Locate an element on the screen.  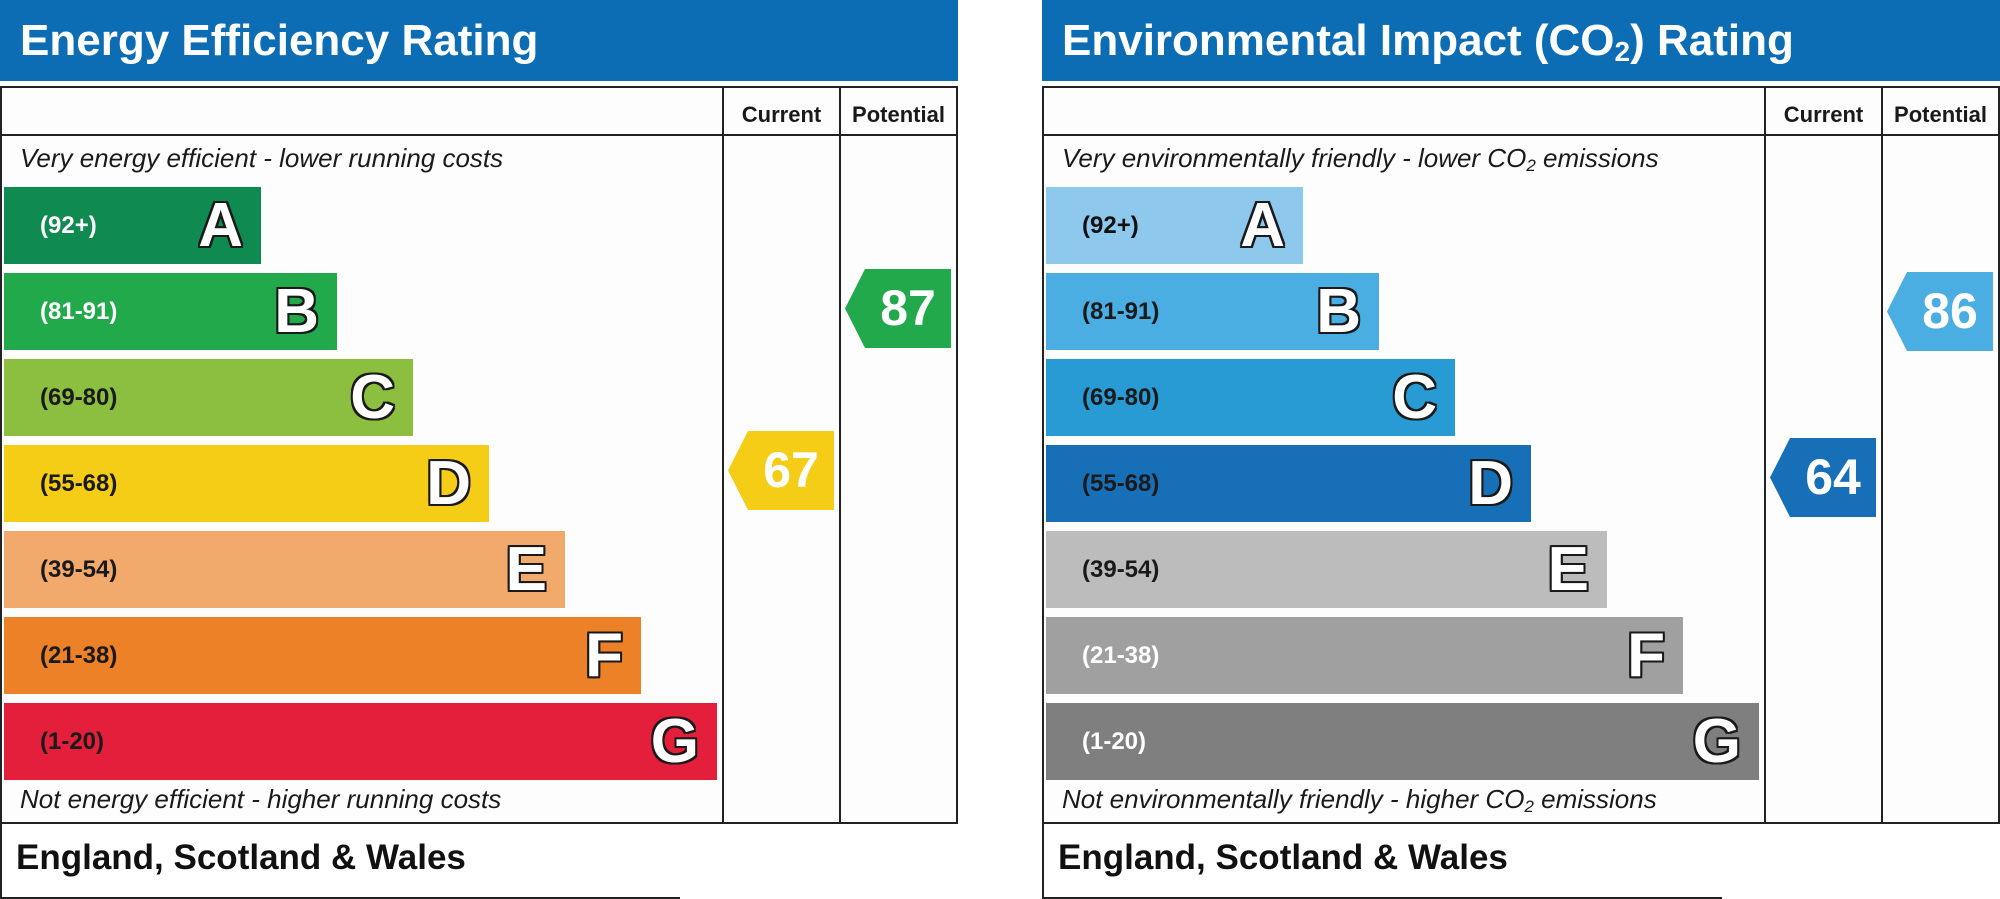
current-rating-marker: 67 is located at coordinates (781, 470).